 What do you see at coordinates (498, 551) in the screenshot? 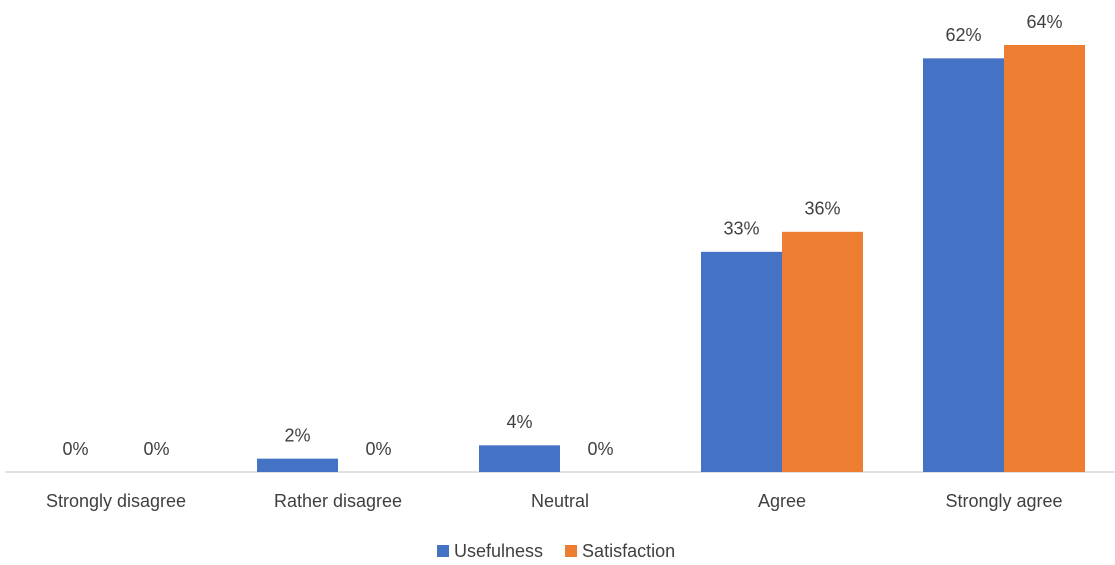
I see `legend-label: Usefulness` at bounding box center [498, 551].